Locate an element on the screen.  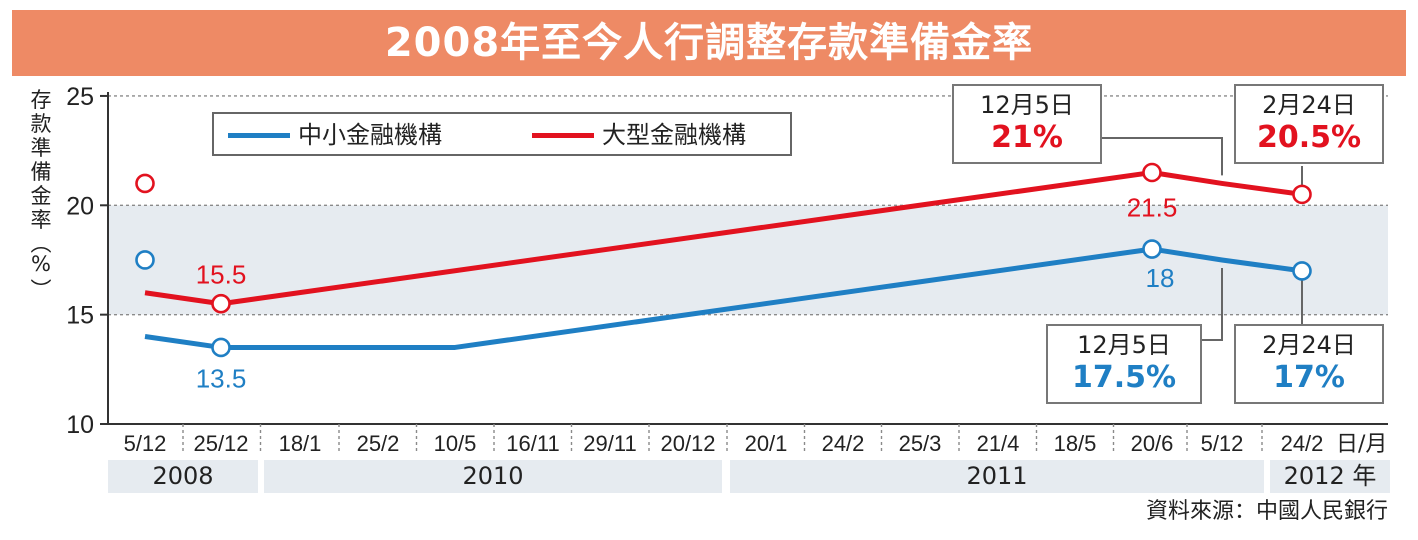
year-label-2010: 2010 is located at coordinates (493, 476).